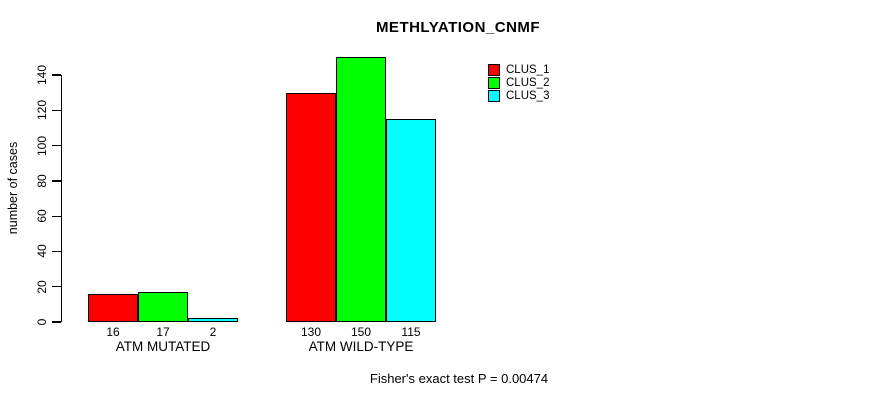 Image resolution: width=890 pixels, height=400 pixels. Describe the element at coordinates (42, 145) in the screenshot. I see `y-tick-label: 100` at that location.